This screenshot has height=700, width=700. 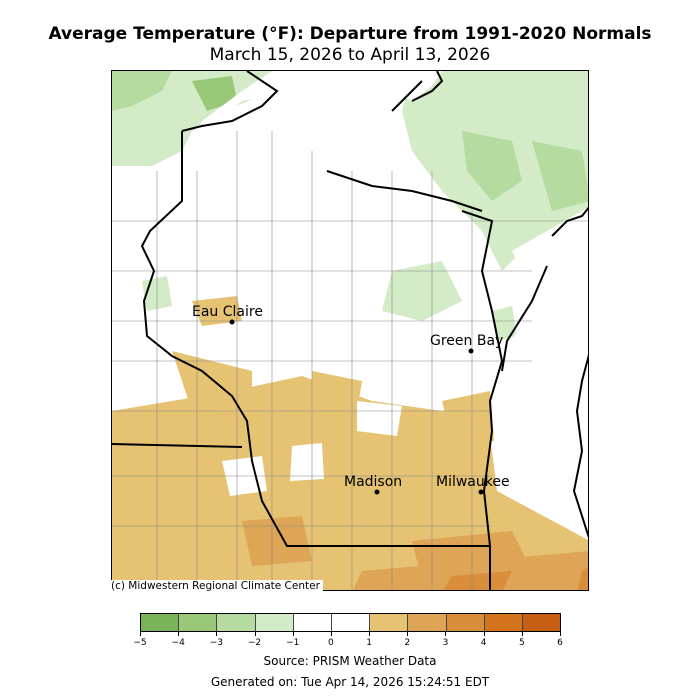 I want to click on legend-tick-label: 2, so click(x=407, y=643).